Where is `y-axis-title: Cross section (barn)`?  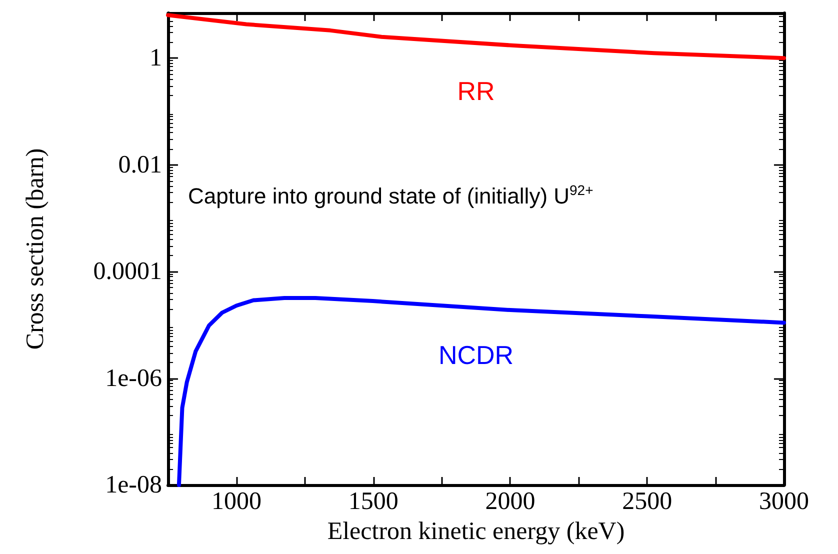 y-axis-title: Cross section (barn) is located at coordinates (35, 249).